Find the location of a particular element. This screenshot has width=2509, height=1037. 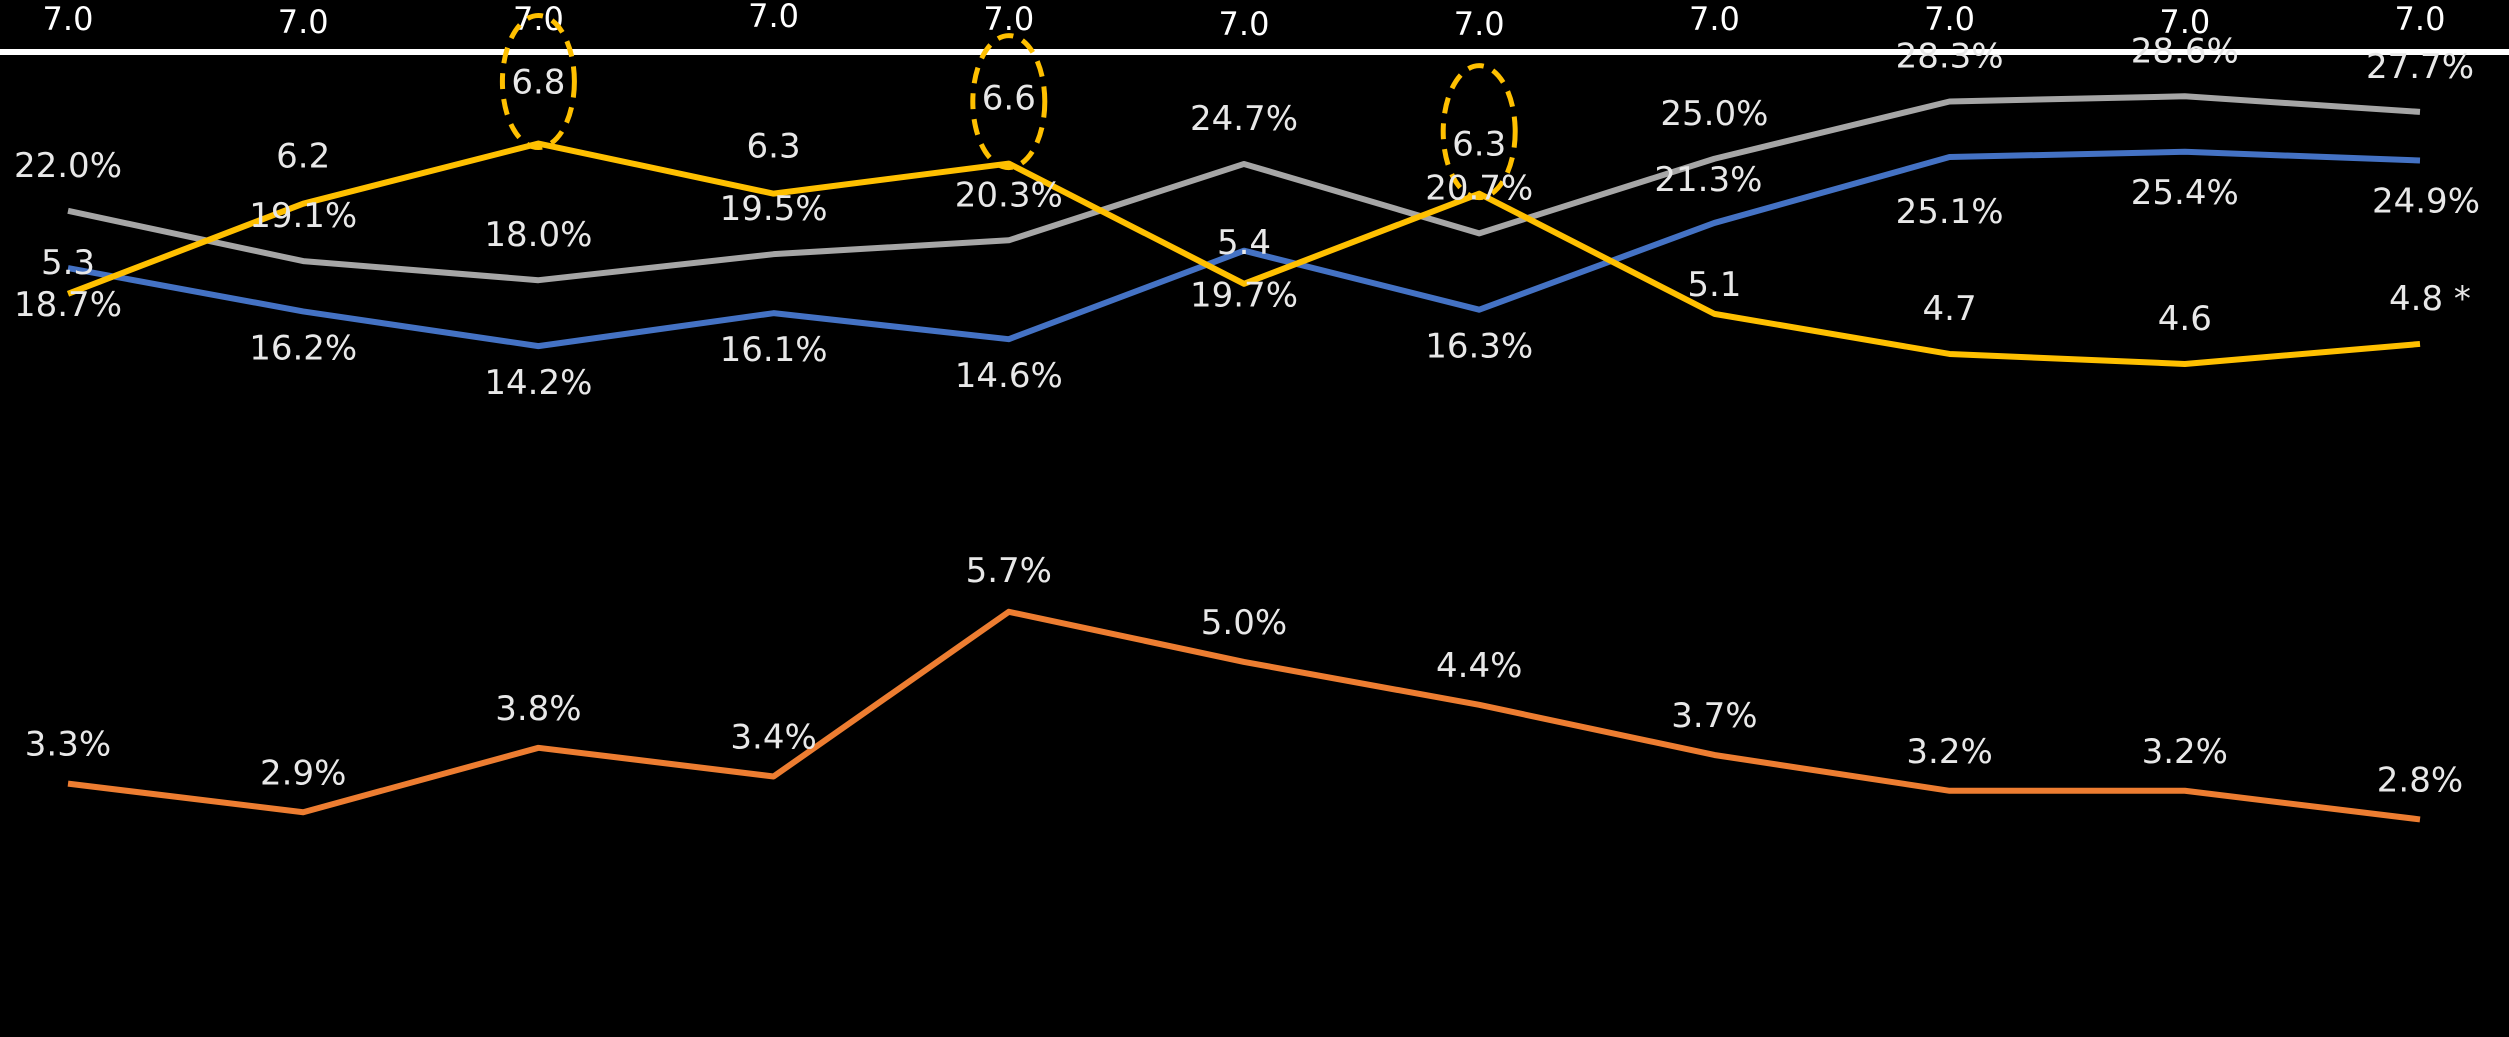

blue-data-label: 16.1% is located at coordinates (774, 350).